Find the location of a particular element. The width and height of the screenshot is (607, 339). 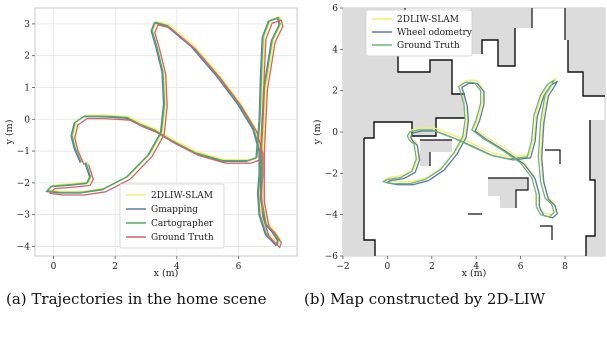

legend: 2DLIW-SLAM Wheel odometry Ground Truth is located at coordinates (419, 33).